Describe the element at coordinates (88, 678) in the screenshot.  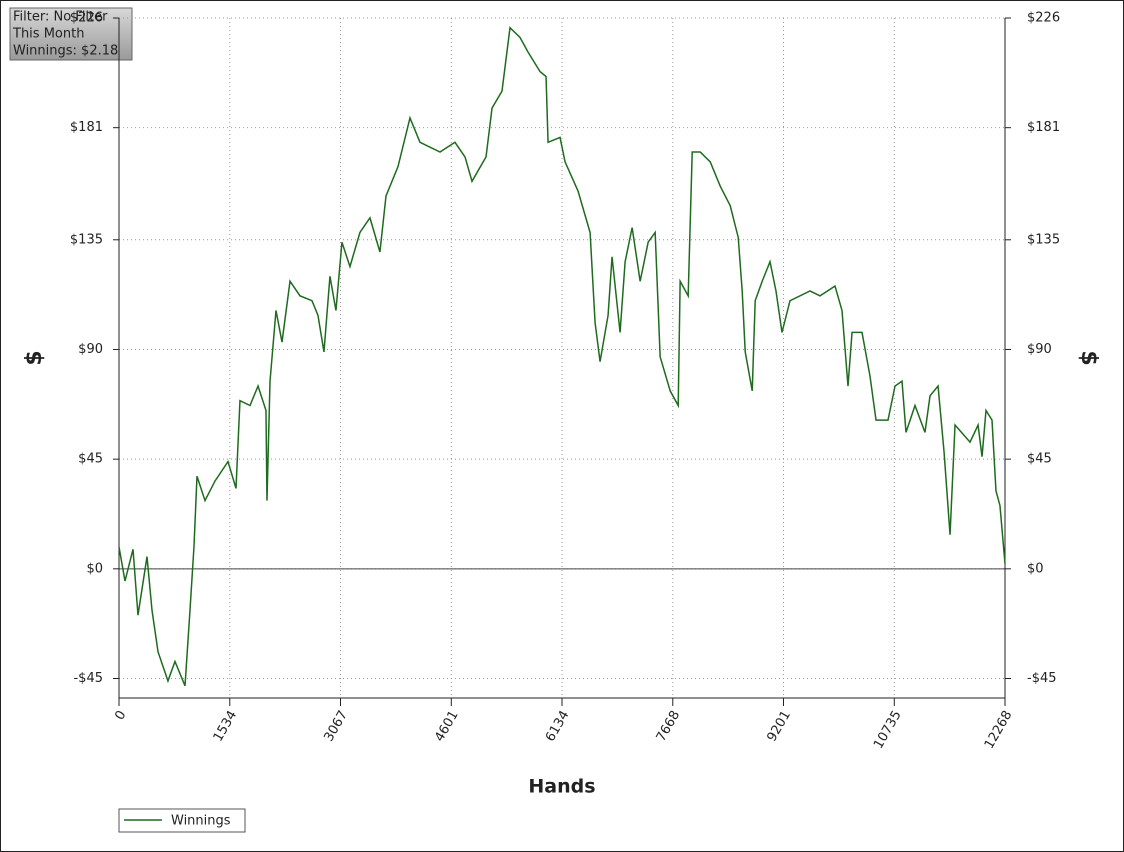
I see `y-tick-label: -$45` at that location.